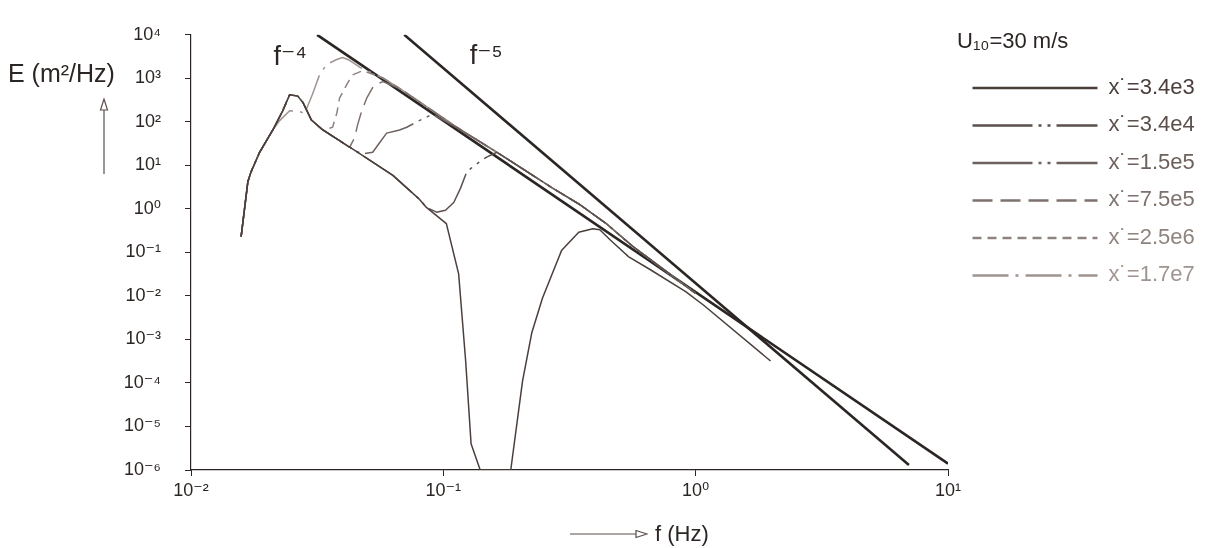  I want to click on text: x˙=7.5e5, so click(1151, 199).